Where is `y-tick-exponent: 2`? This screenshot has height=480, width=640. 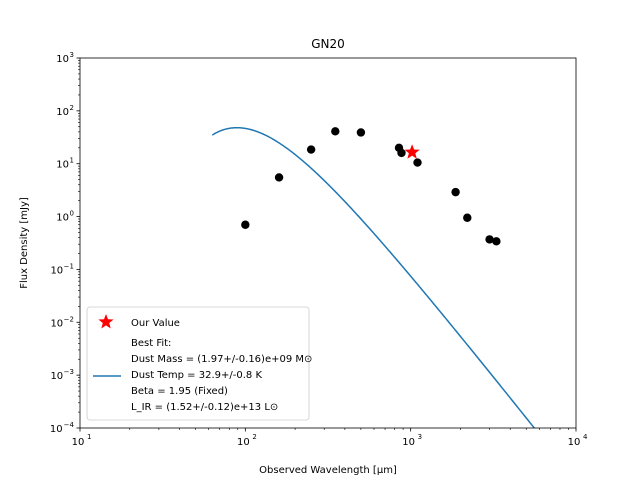
y-tick-exponent: 2 is located at coordinates (72, 108).